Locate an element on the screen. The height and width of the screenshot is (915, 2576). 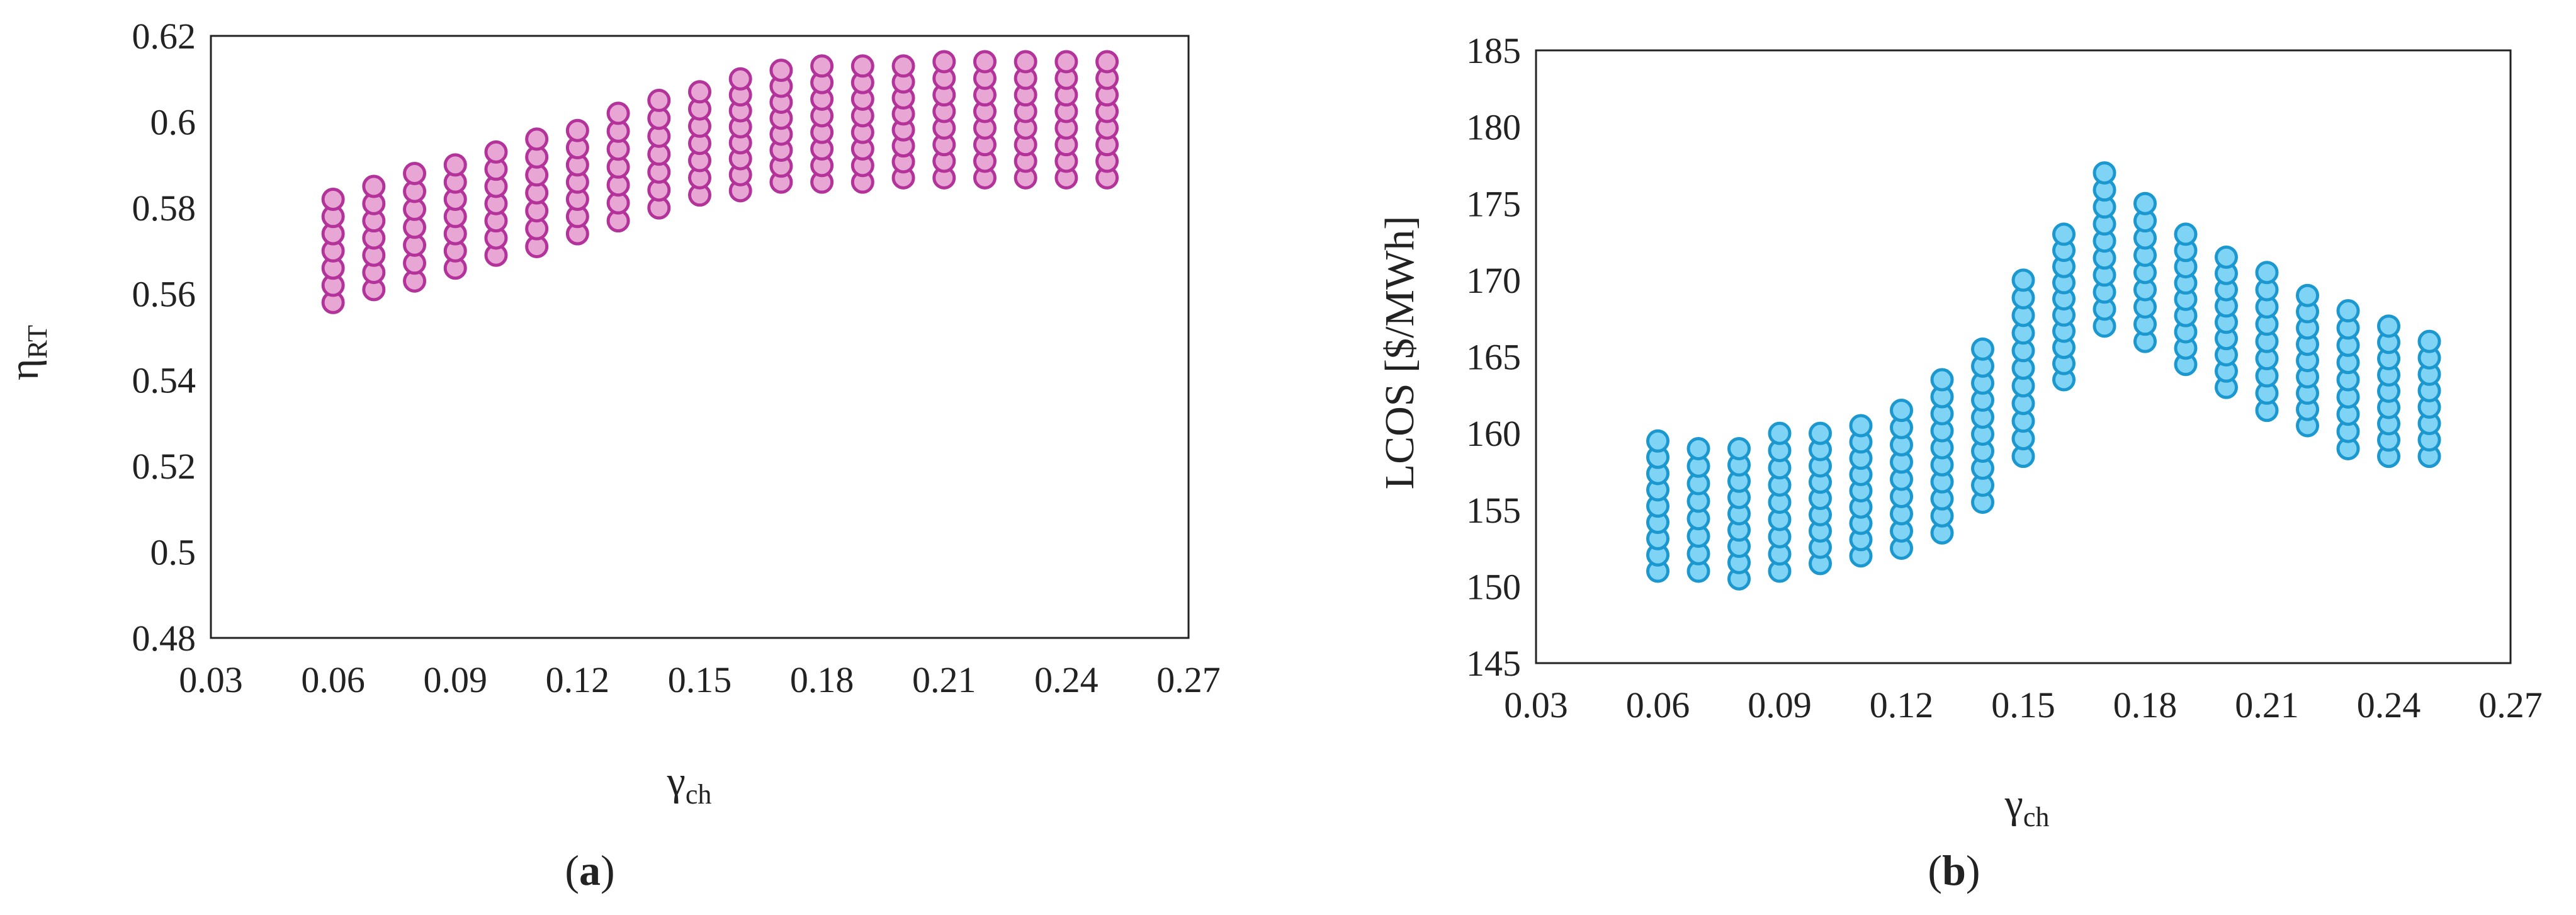
y-tick-labels-a: 0.48 0.5 0.52 0.54 0.56 0.58 0.6 0.62 is located at coordinates (164, 337).